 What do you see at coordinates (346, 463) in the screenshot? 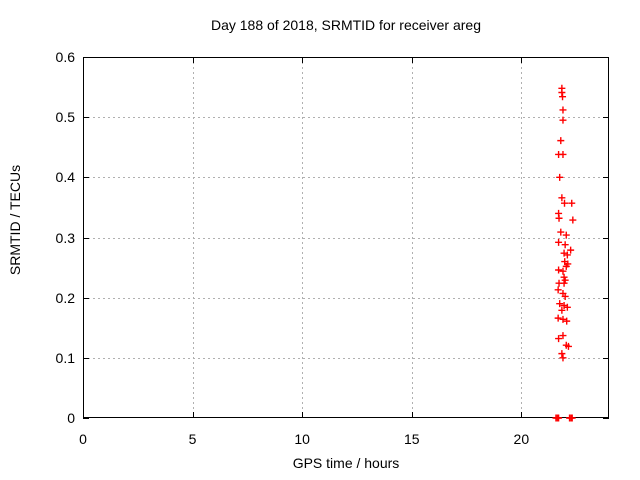
I see `x-axis-label: GPS time / hours` at bounding box center [346, 463].